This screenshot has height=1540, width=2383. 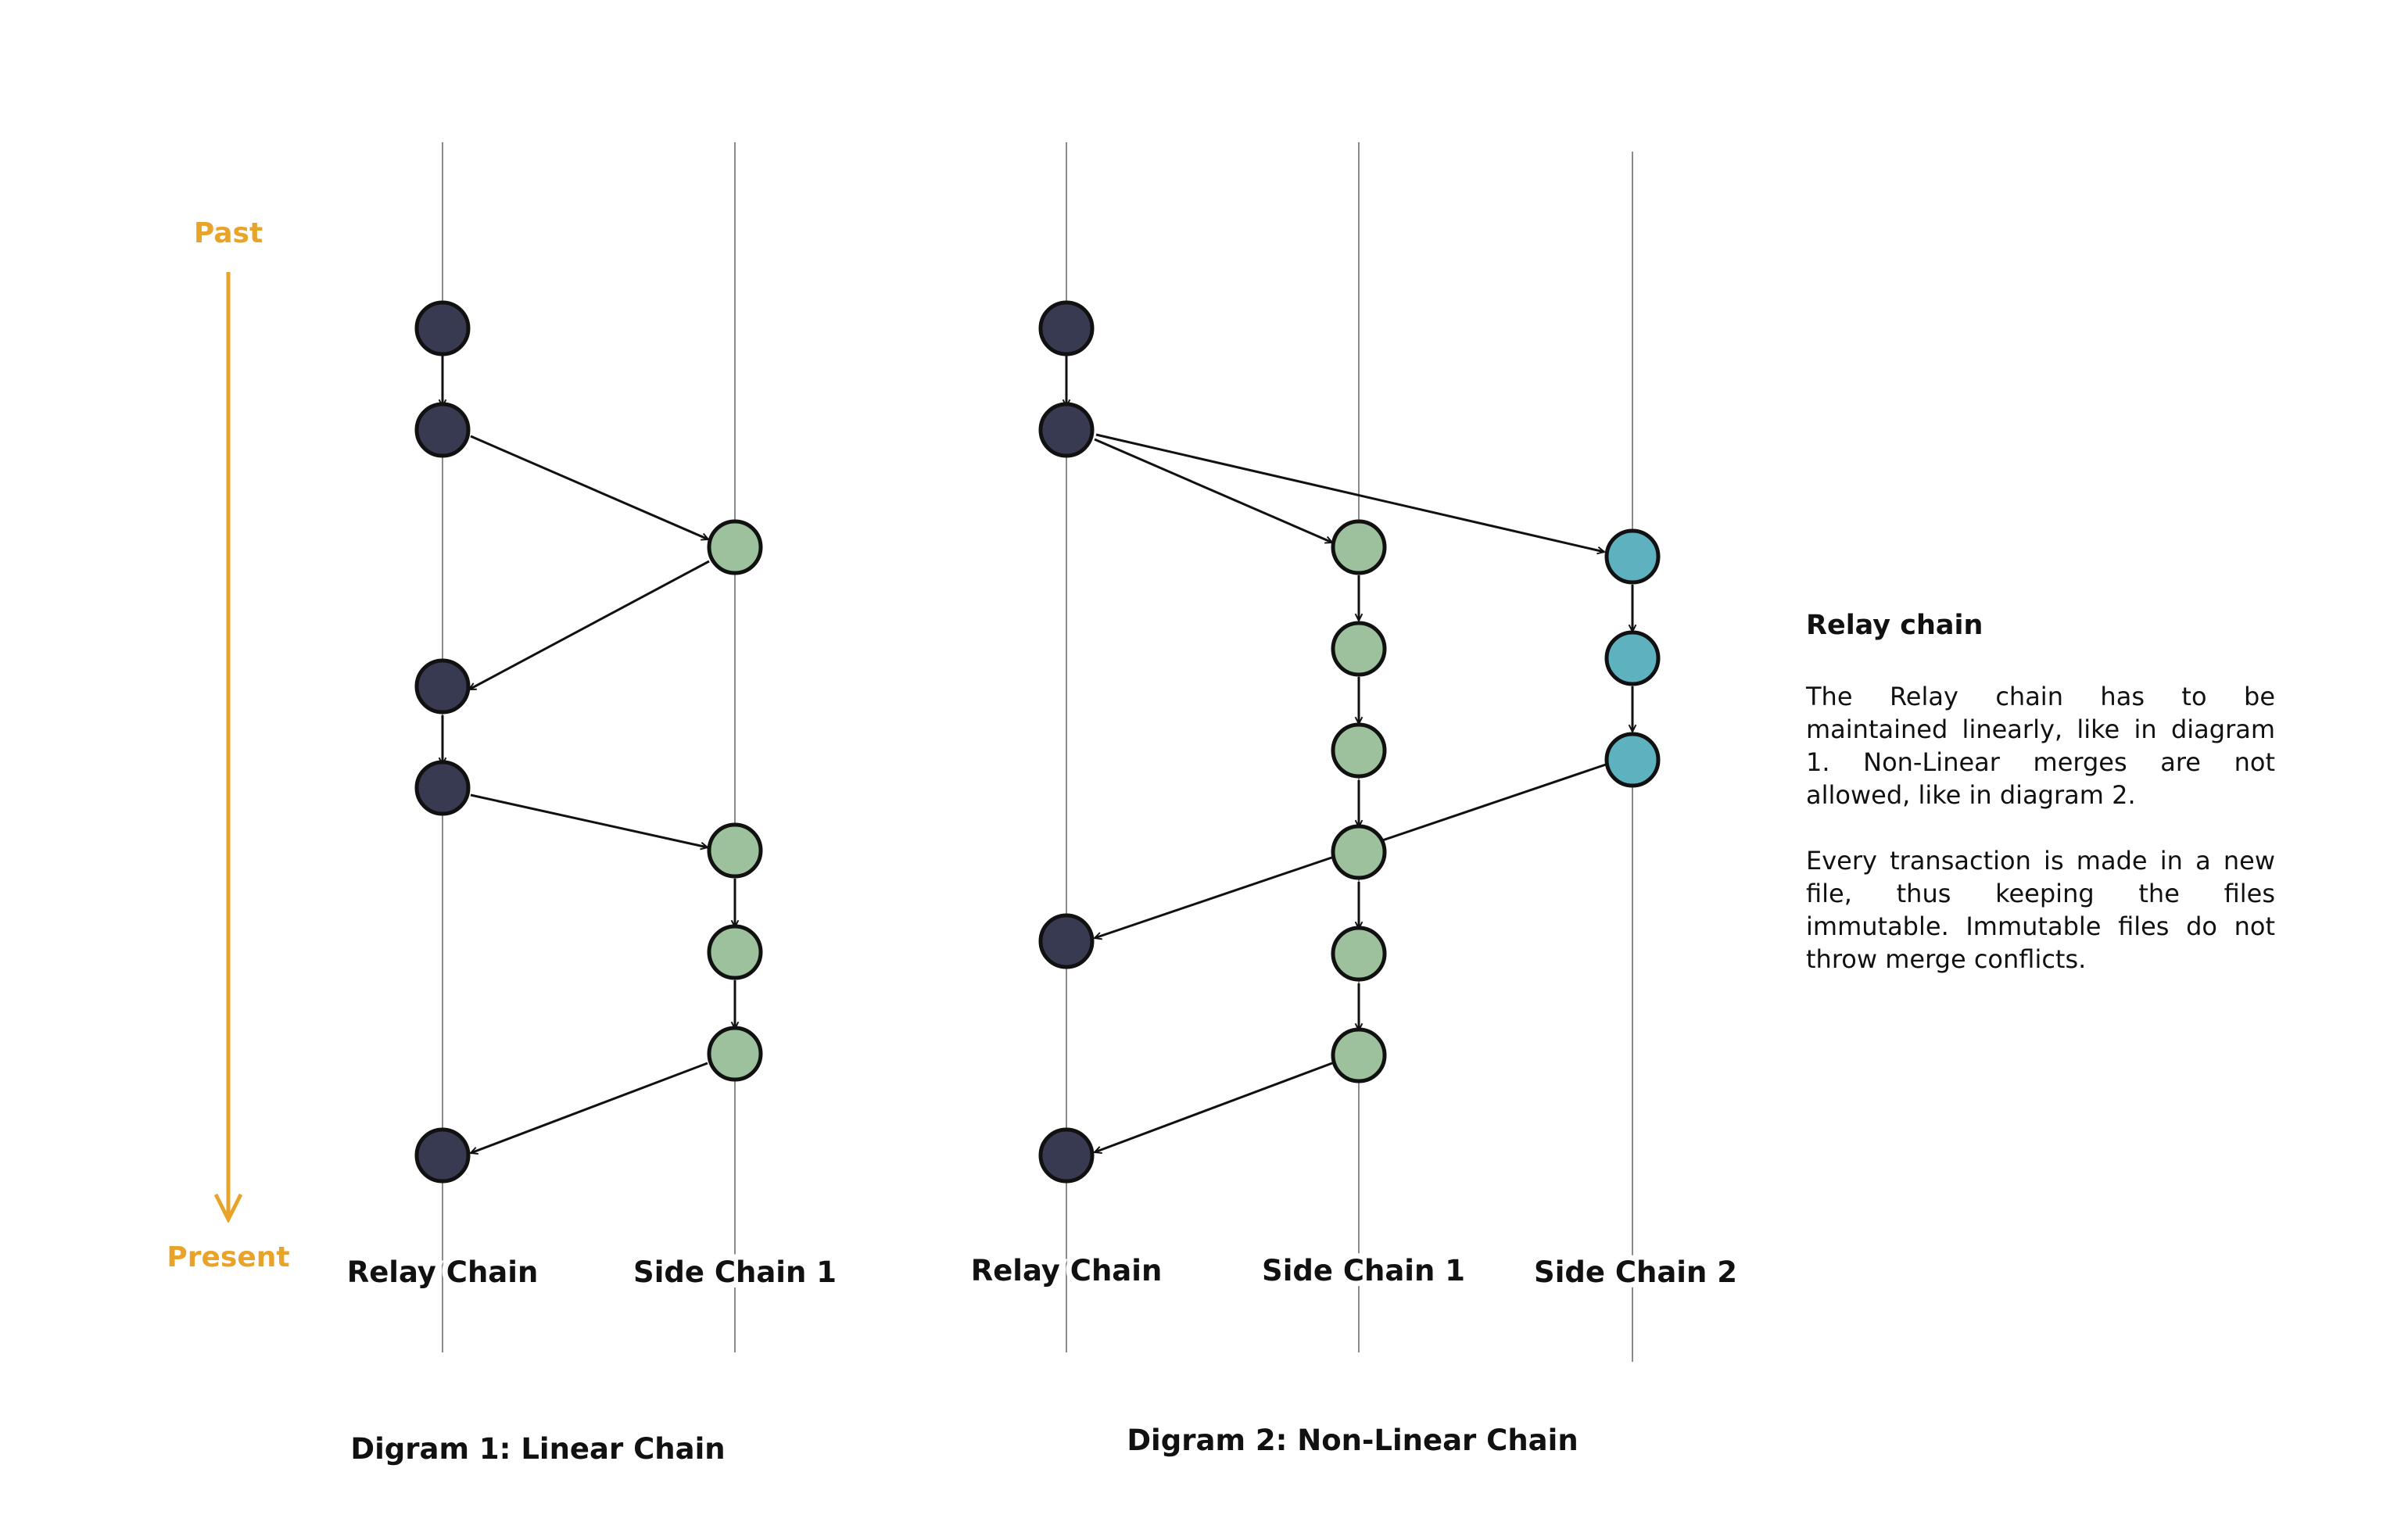 What do you see at coordinates (735, 1272) in the screenshot?
I see `lane-label-d1-side1: Side Chain 1` at bounding box center [735, 1272].